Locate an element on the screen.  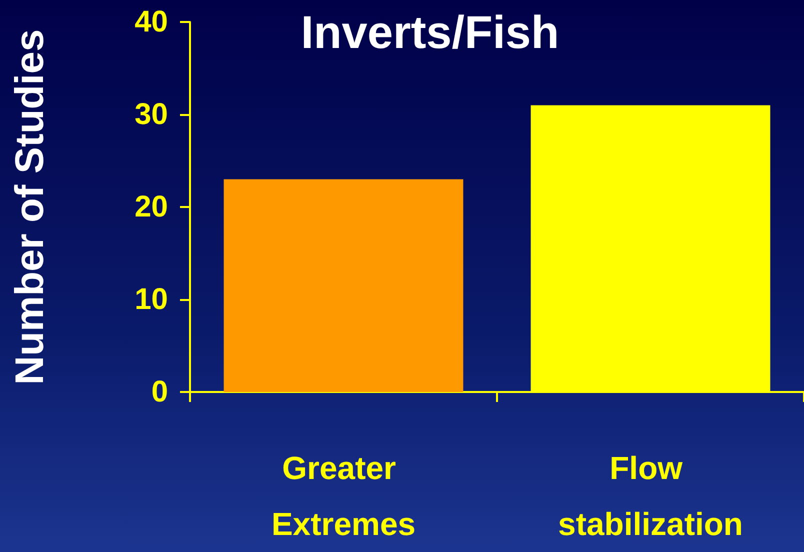
x-tick-label: Greater Extremes is located at coordinates (343, 496).